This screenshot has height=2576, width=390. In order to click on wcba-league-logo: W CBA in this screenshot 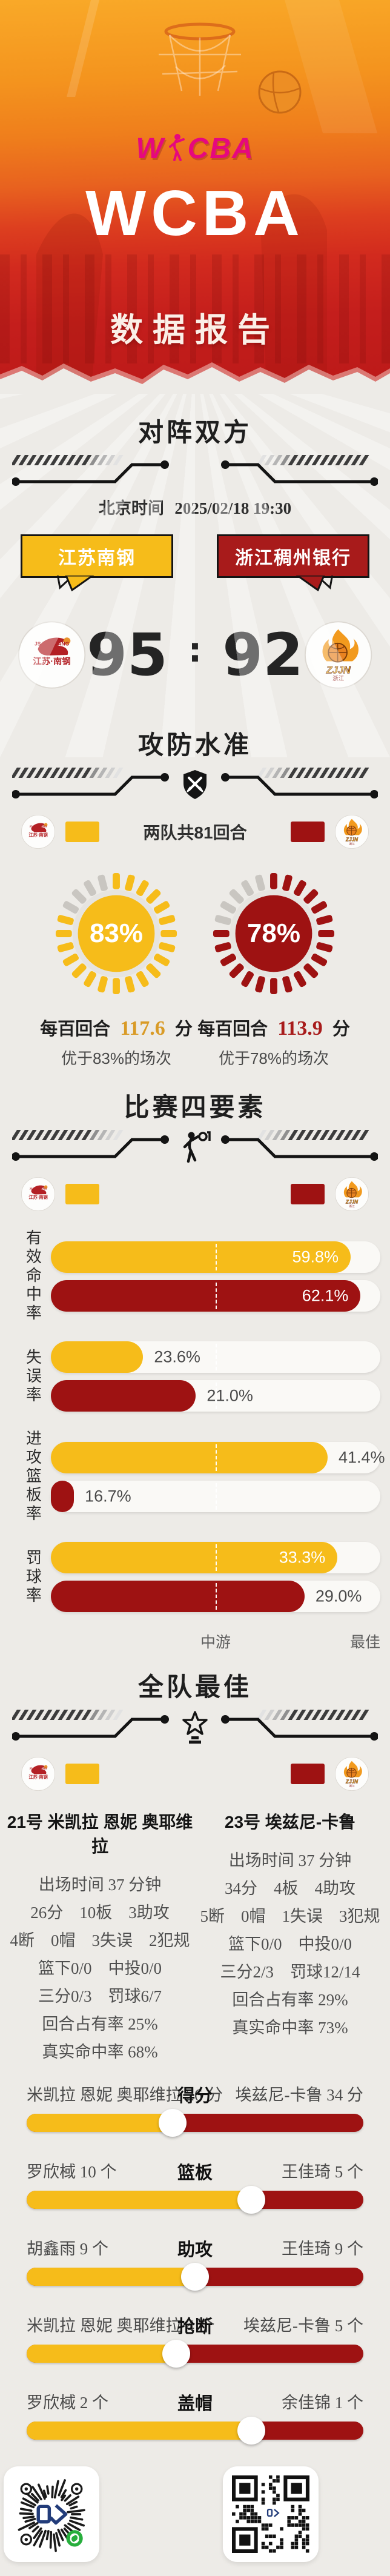, I will do `click(195, 148)`.